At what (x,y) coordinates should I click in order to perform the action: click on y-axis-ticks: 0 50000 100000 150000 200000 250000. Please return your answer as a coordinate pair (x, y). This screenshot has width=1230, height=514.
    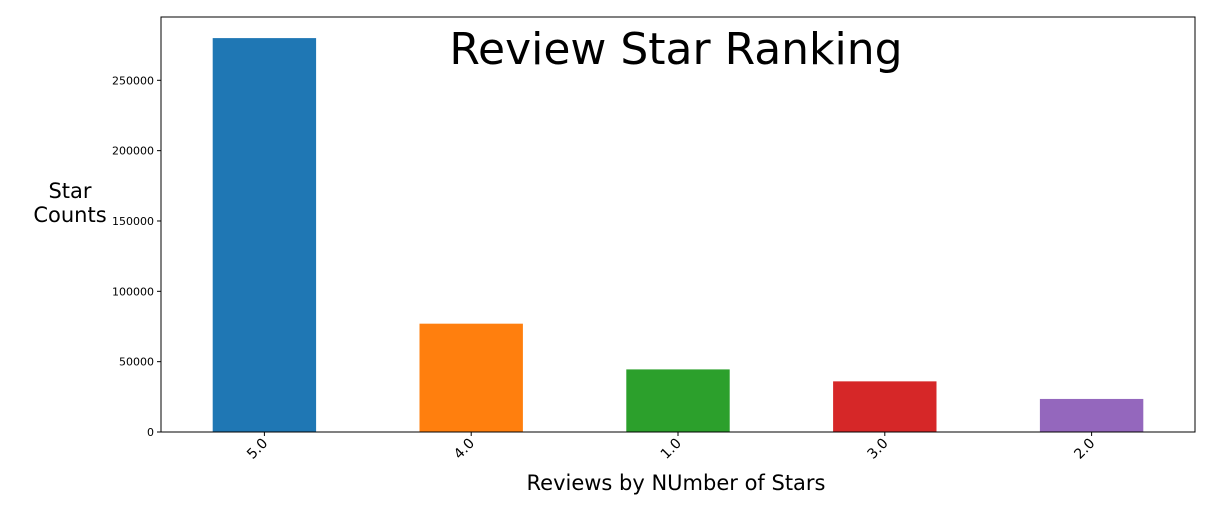
    Looking at the image, I should click on (136, 256).